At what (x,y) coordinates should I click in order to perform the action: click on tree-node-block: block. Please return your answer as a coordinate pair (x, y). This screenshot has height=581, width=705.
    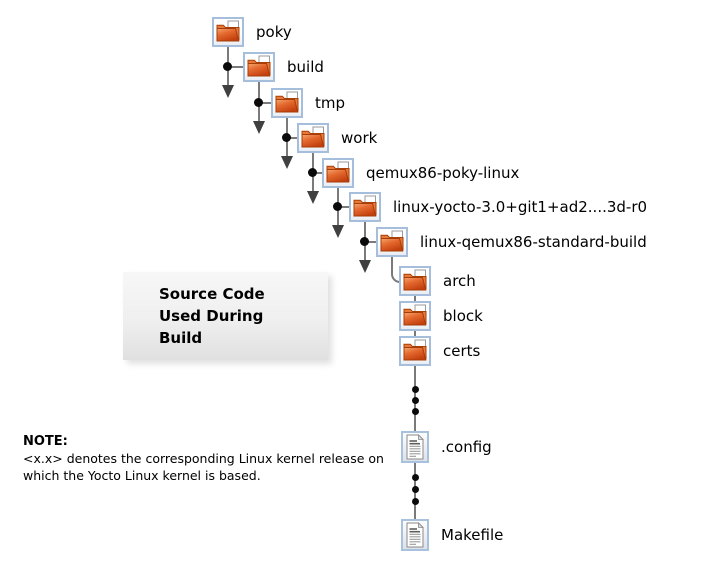
    Looking at the image, I should click on (441, 316).